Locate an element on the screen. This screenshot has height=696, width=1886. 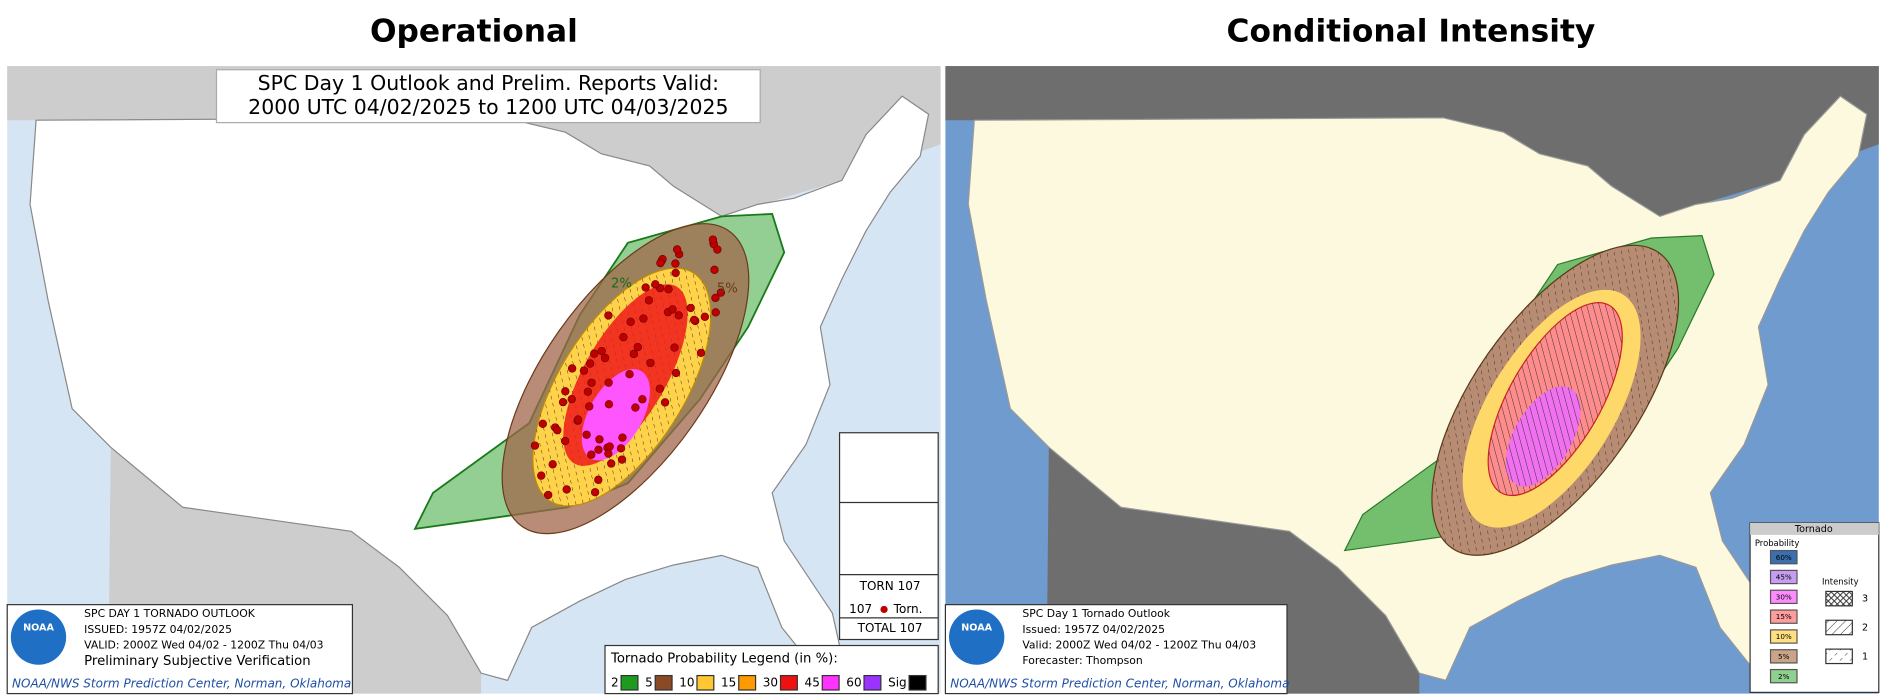
legend-header is located at coordinates (1814, 528).